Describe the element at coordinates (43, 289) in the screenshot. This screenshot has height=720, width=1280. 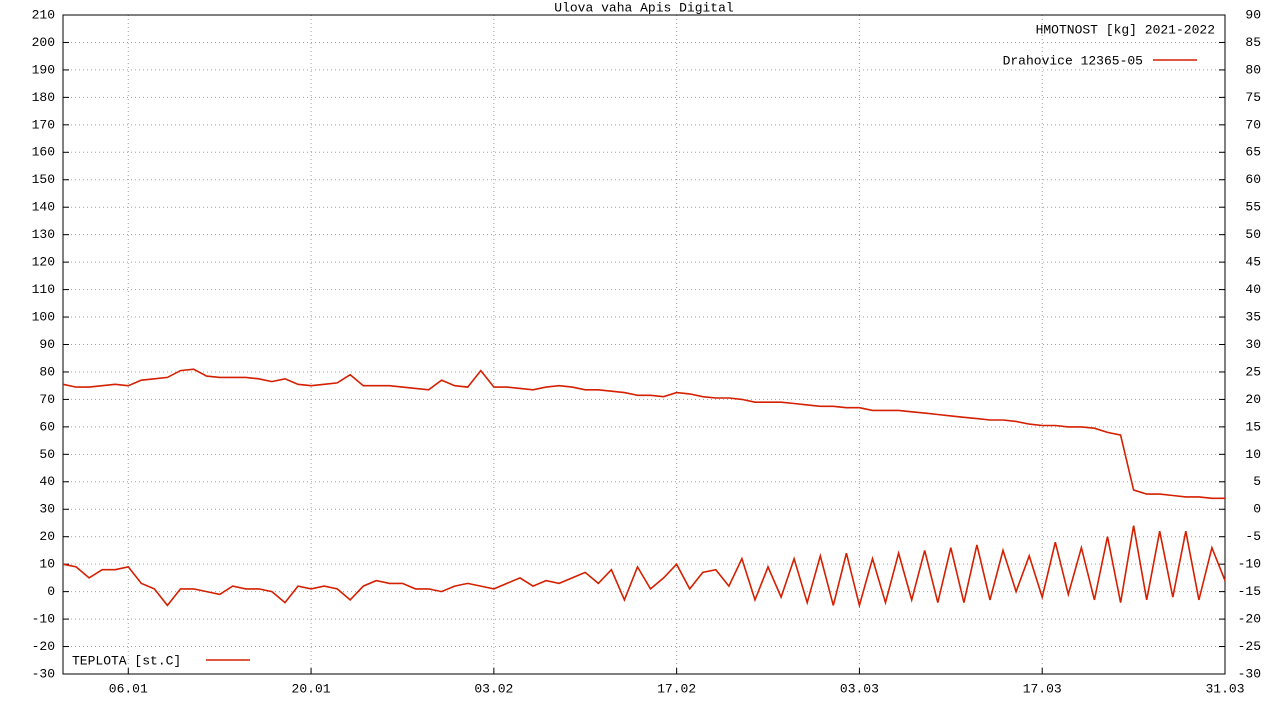
I see `y-tick-label: 110` at that location.